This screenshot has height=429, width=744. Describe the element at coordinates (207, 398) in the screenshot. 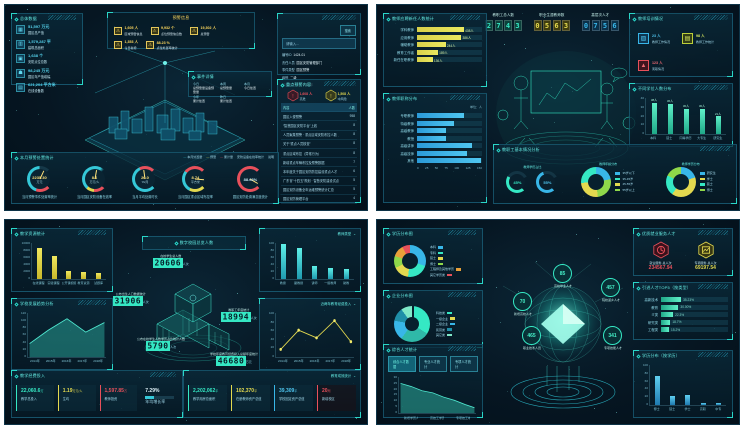

I see `stat-card: 2,202,062平 教学用房总面积` at that location.